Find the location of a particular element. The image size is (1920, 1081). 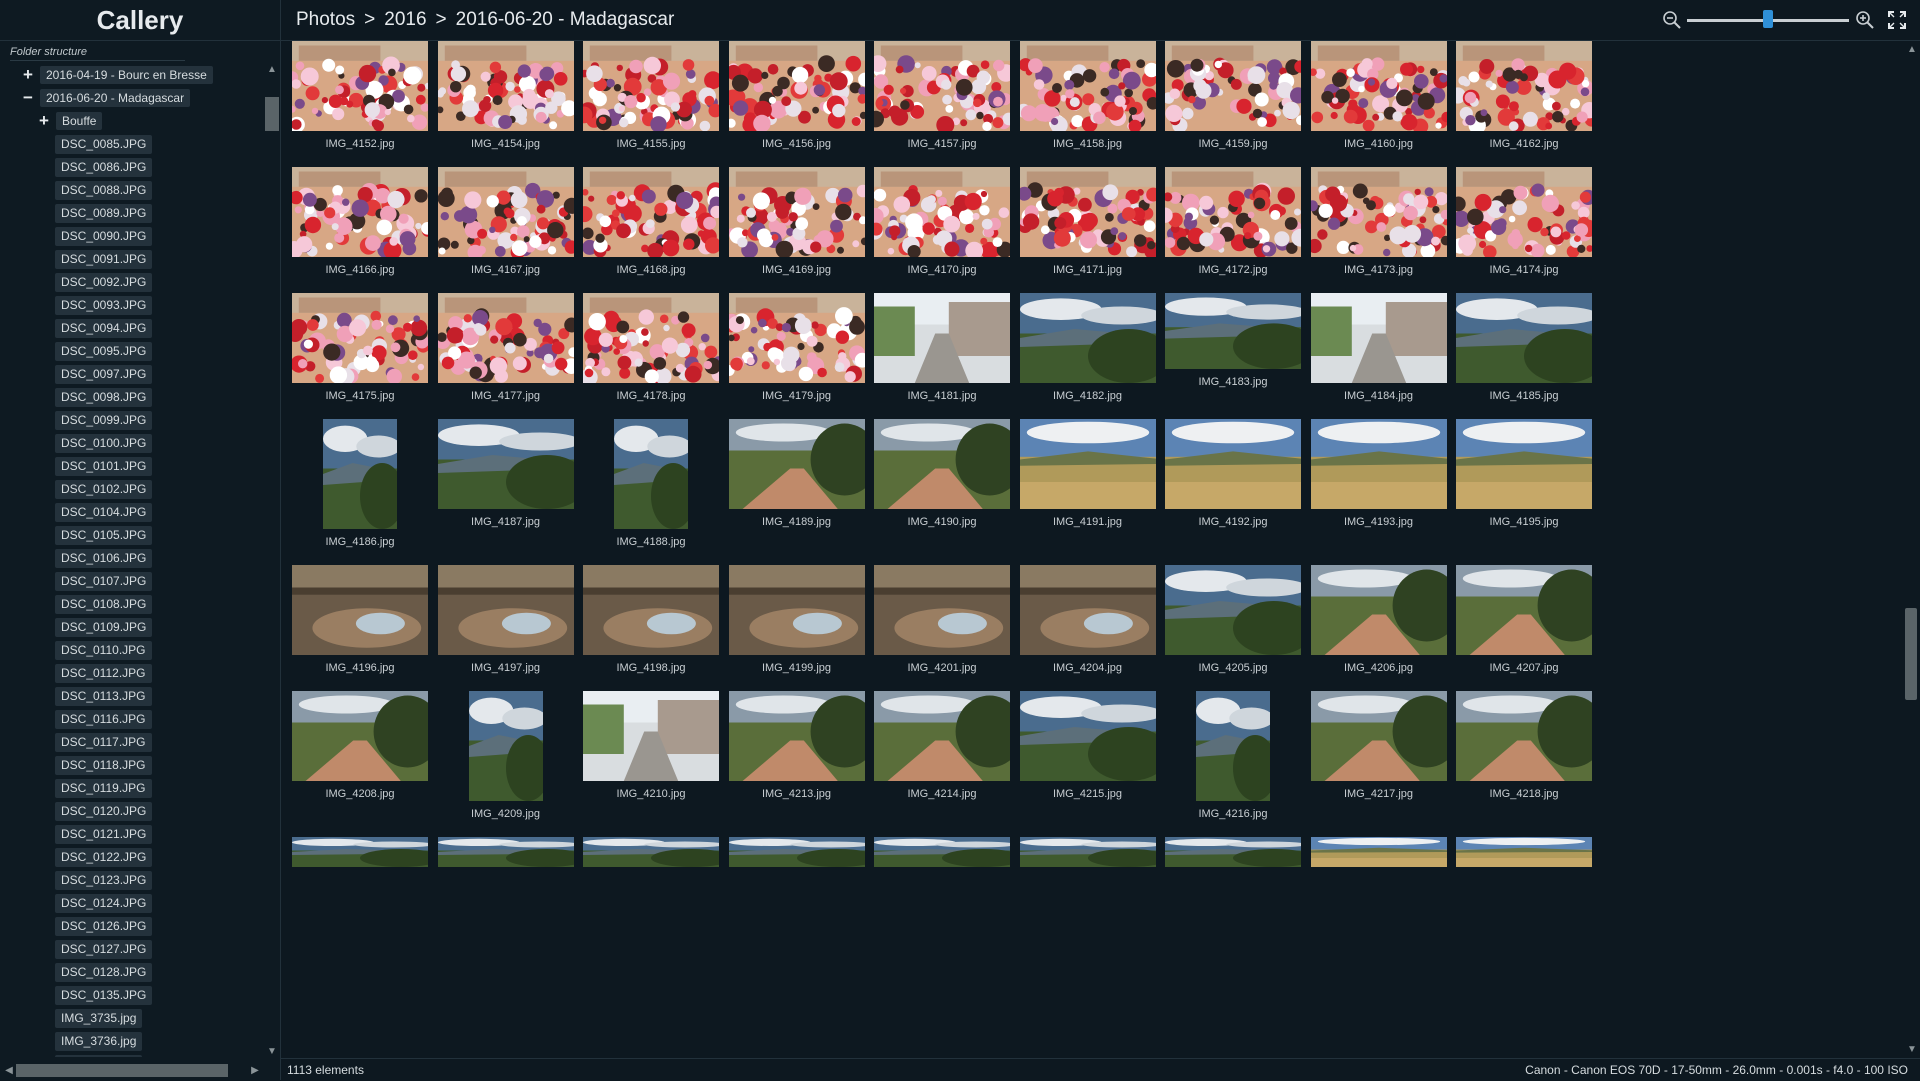

file-item: DSC_0099.JPG is located at coordinates (104, 420).